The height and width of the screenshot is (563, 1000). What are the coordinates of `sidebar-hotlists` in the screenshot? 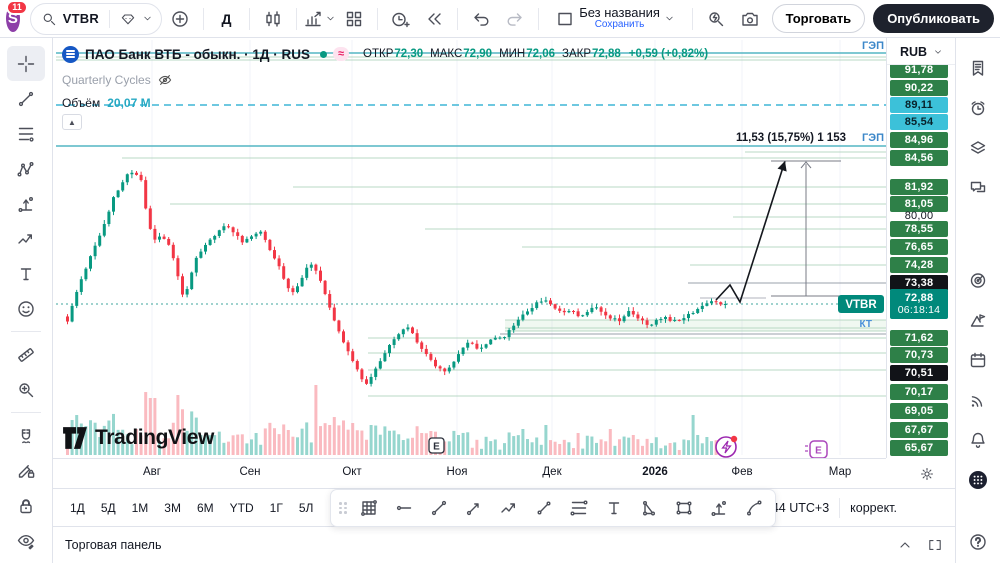 It's located at (978, 280).